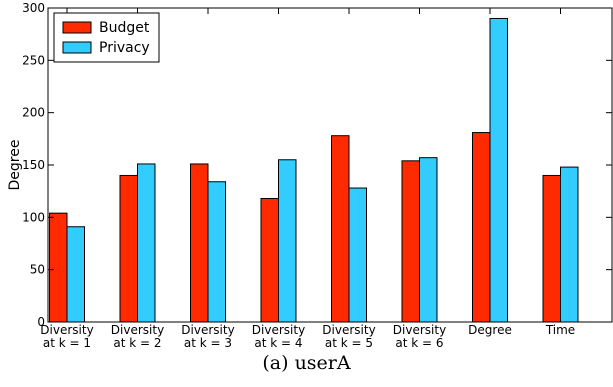  Describe the element at coordinates (33, 8) in the screenshot. I see `y-tick-label: 300` at that location.